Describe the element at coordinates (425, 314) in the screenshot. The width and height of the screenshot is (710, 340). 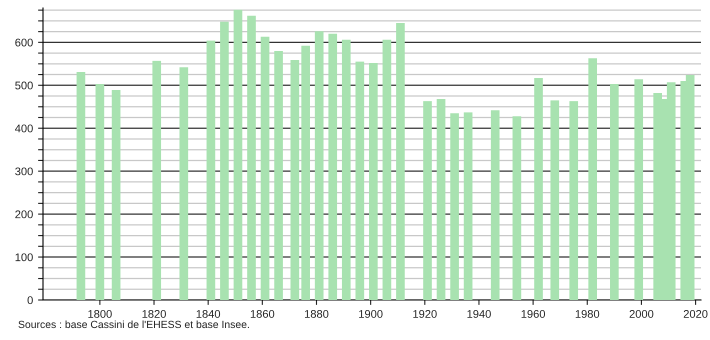
I see `x-tick-label: 1920` at that location.